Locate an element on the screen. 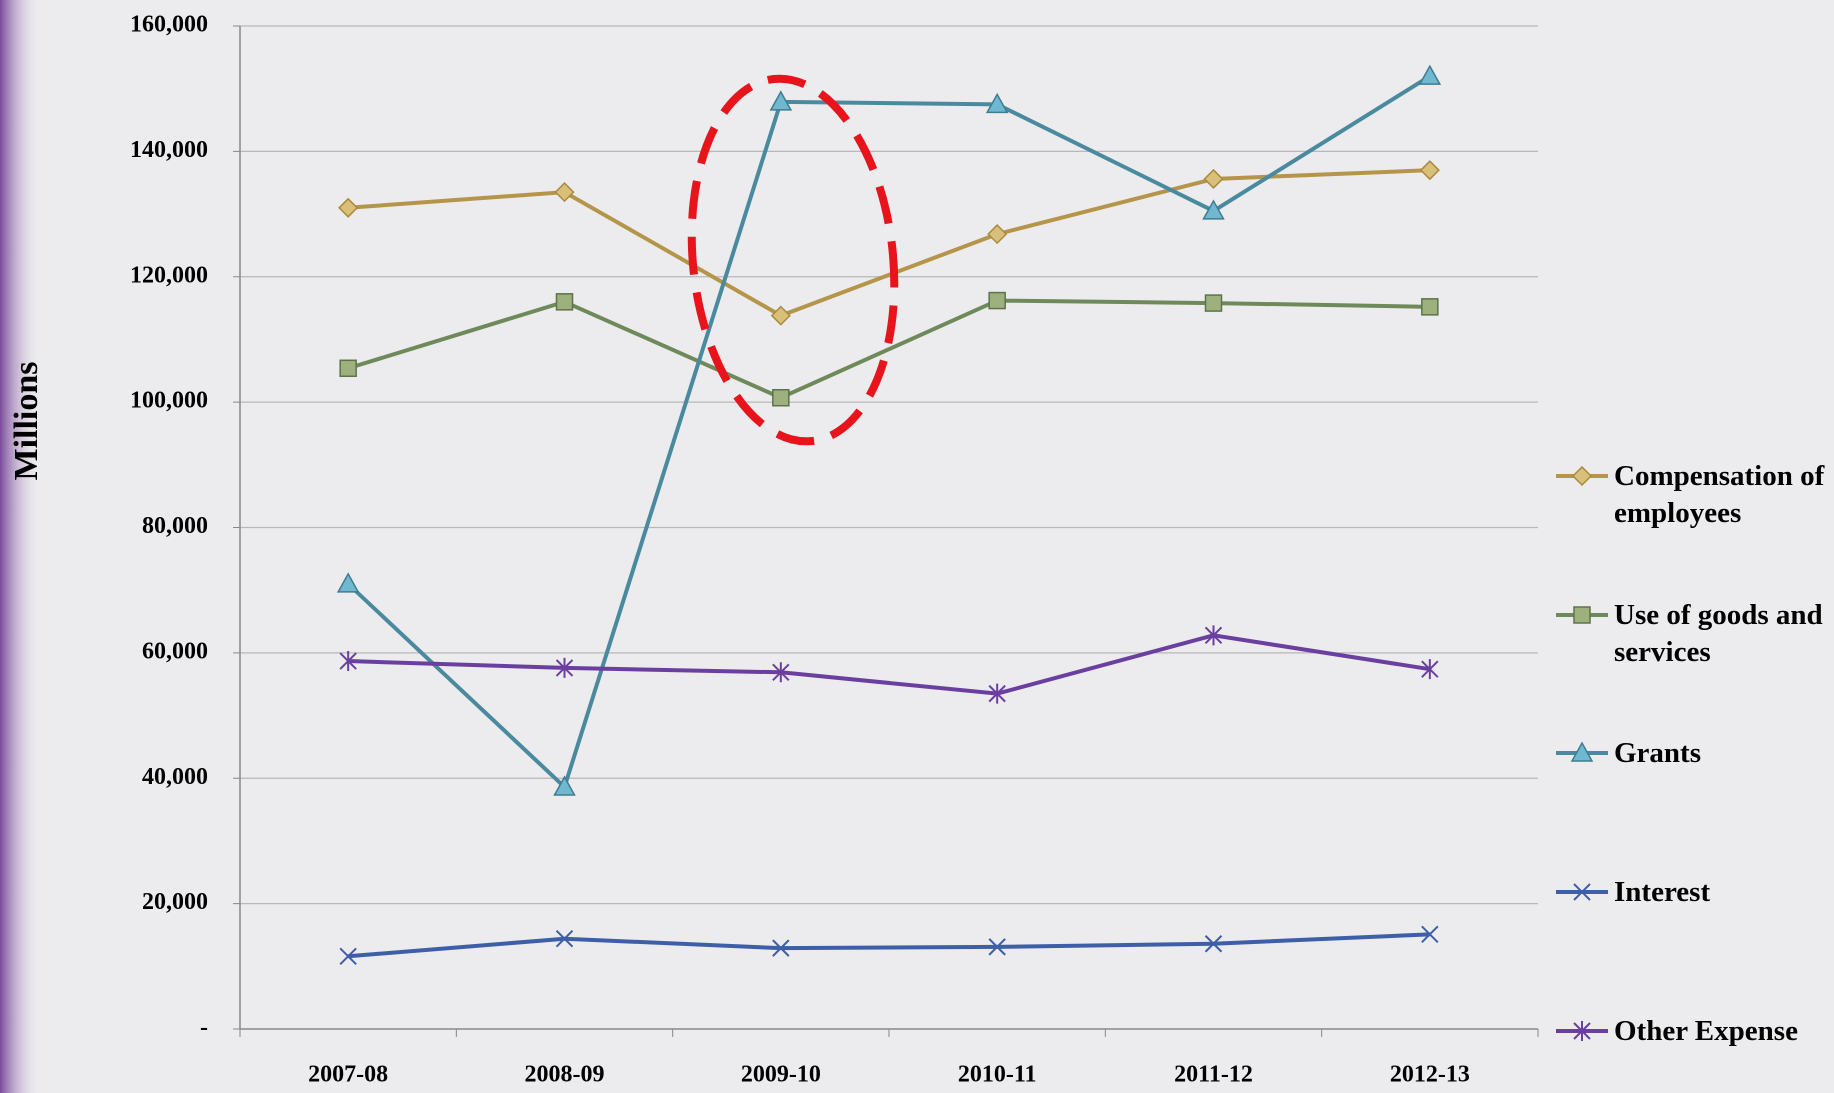 The height and width of the screenshot is (1093, 1834). y-tick-label: 60,000 is located at coordinates (175, 651).